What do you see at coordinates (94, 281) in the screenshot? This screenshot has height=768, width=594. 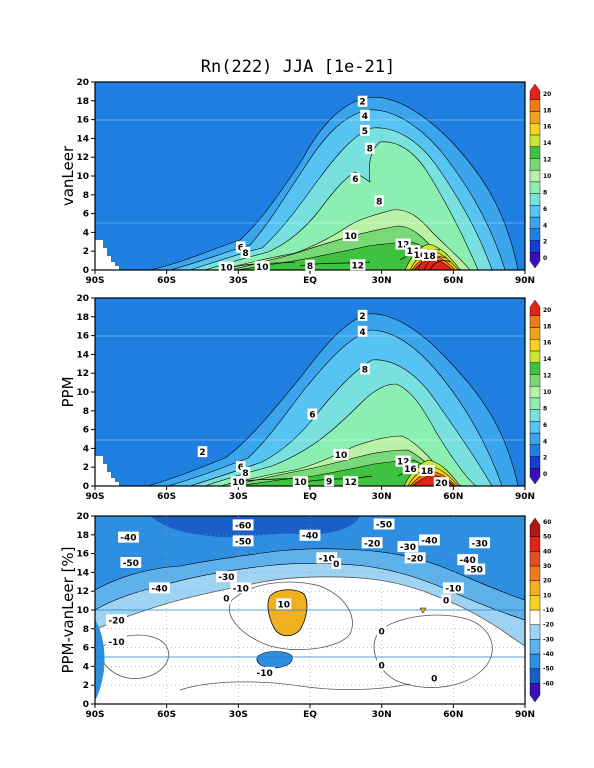 I see `x-tick-label: 90S` at bounding box center [94, 281].